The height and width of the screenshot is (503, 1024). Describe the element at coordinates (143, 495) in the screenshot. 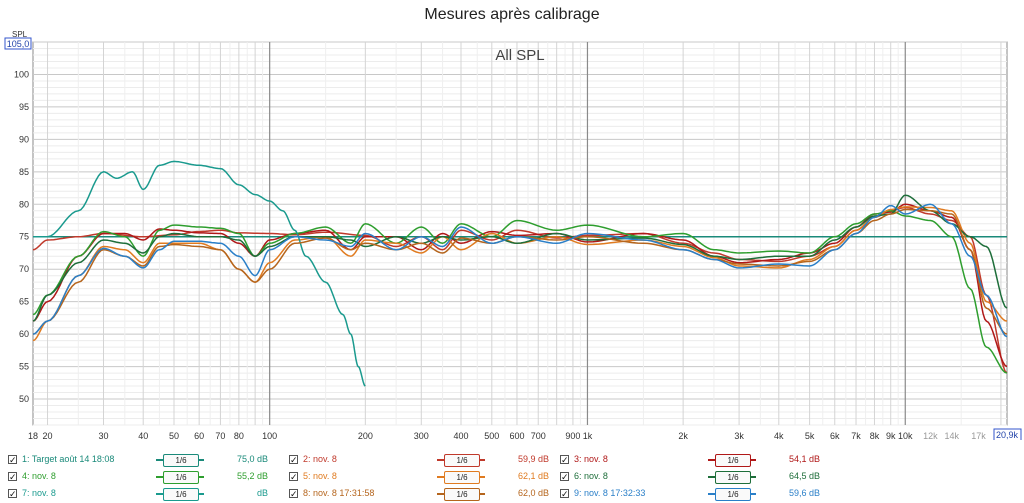

I see `legend-item-7: ✓ 7: nov. 8 1/6 dB` at that location.